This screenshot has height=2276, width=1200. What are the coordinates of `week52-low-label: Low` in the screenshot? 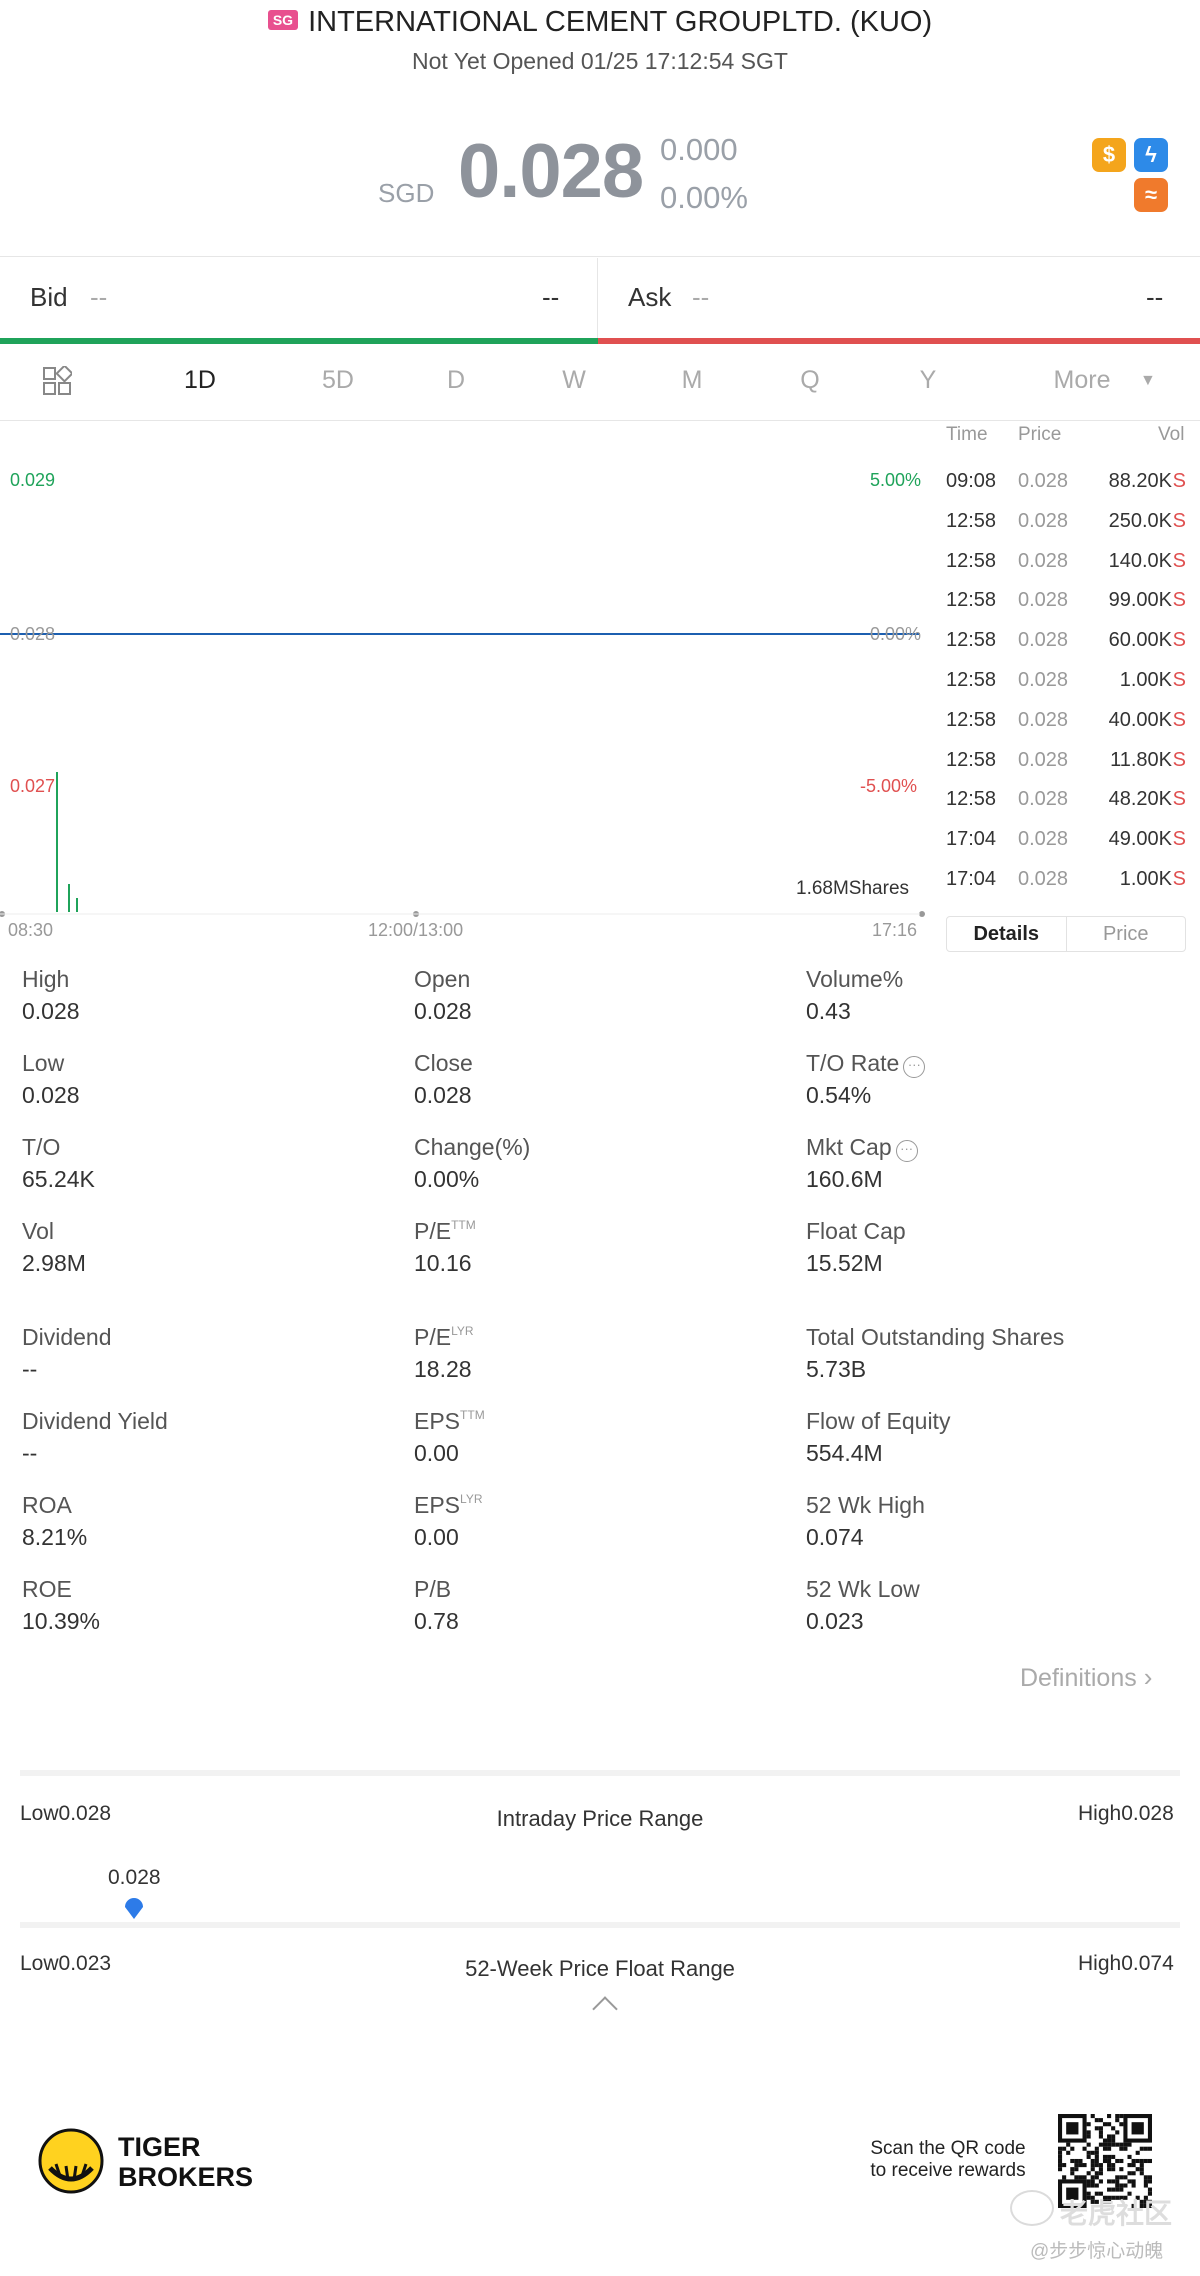 It's located at (39, 1963).